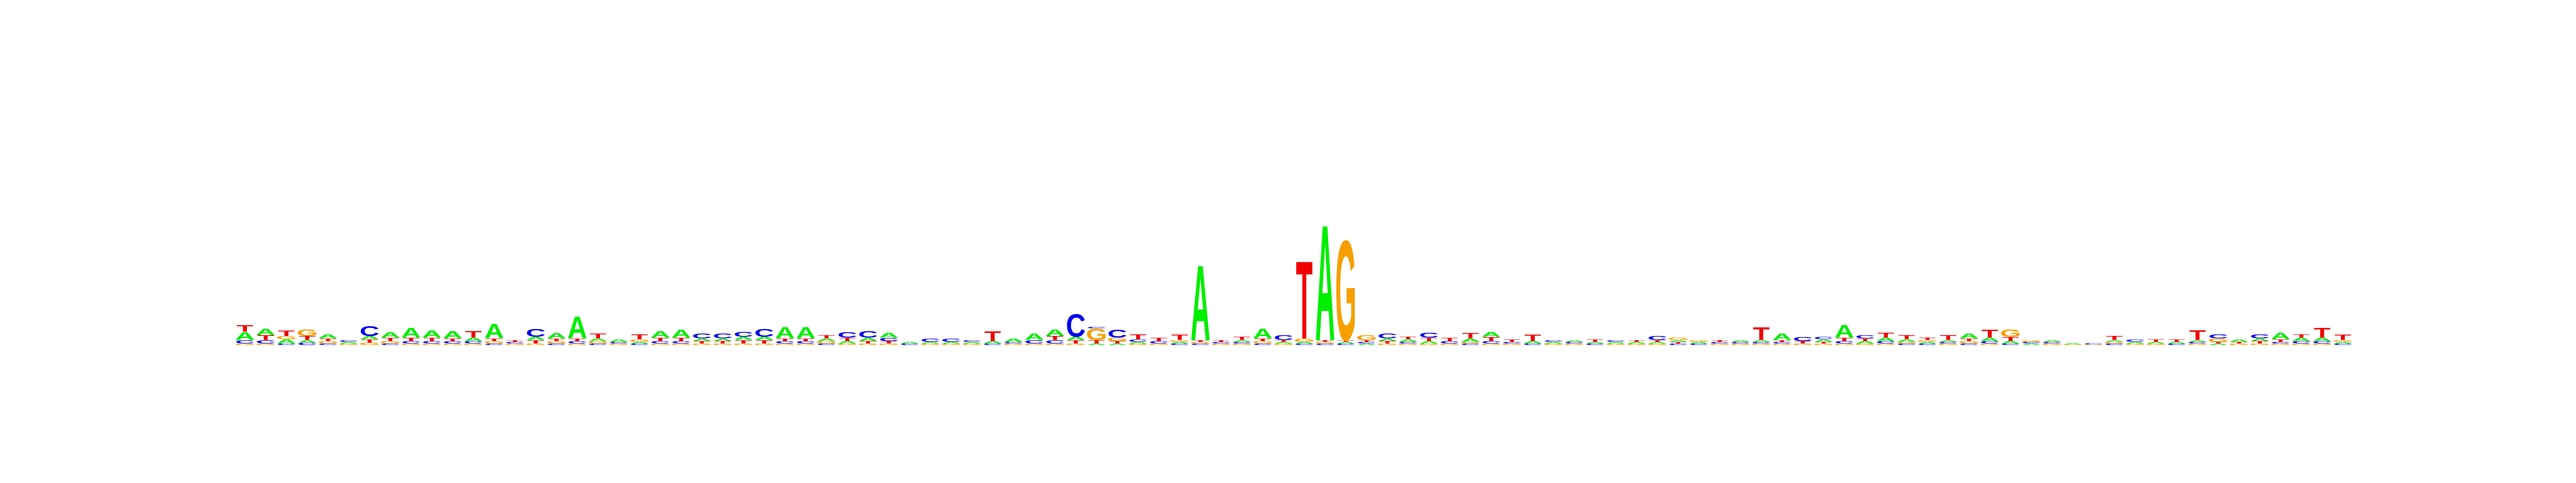  I want to click on logo-column-93: GAT, so click(2156, 342).